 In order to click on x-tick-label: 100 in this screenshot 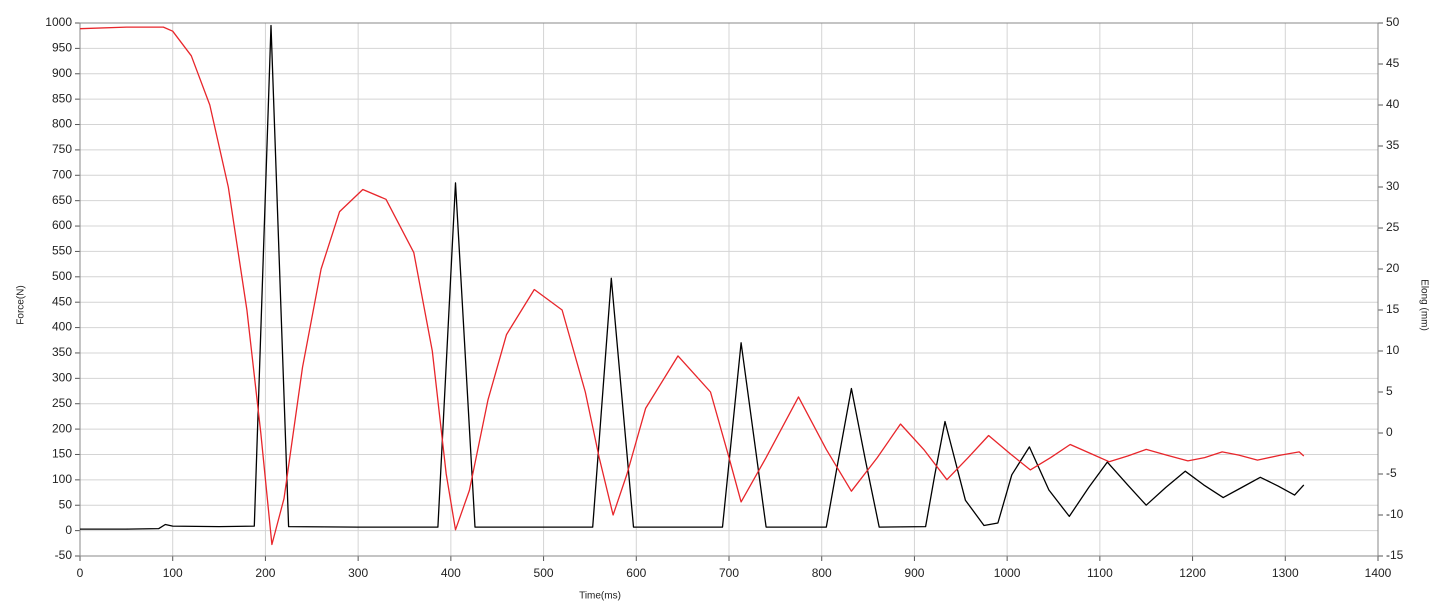, I will do `click(173, 573)`.